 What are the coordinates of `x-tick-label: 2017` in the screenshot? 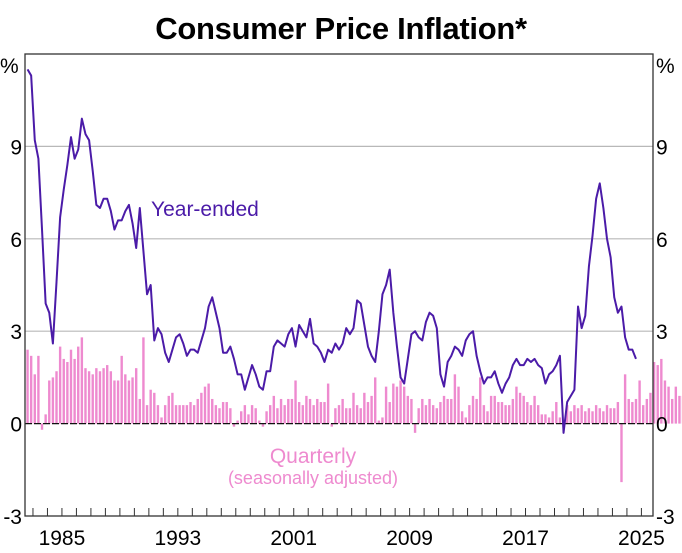 It's located at (525, 538).